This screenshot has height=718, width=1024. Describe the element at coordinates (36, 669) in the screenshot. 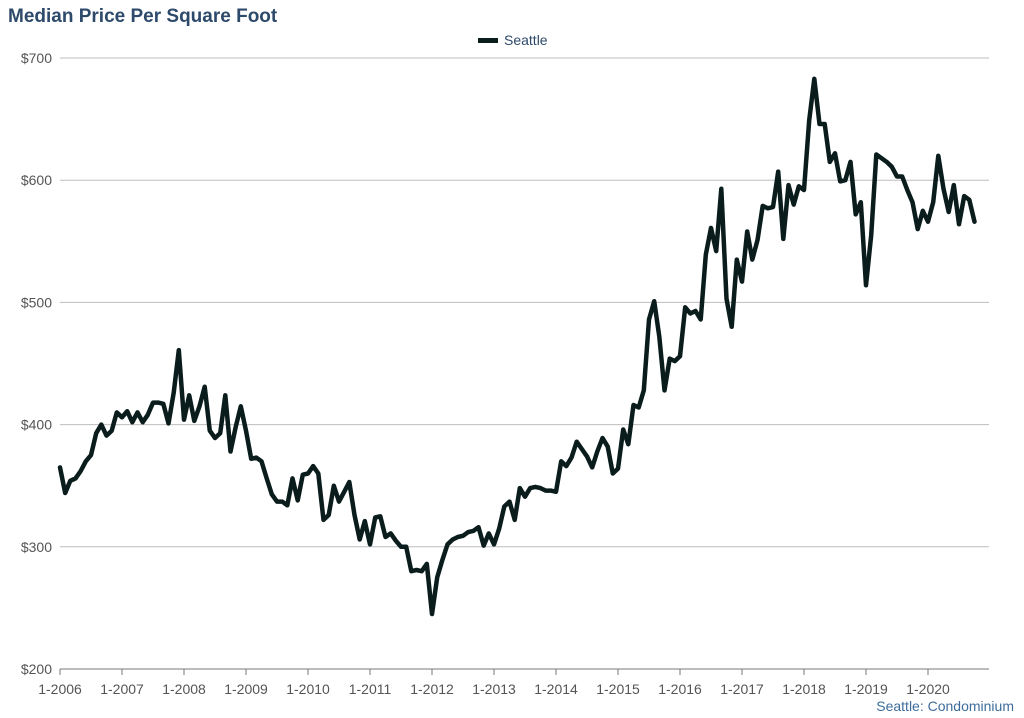

I see `y-tick-label: $200` at that location.